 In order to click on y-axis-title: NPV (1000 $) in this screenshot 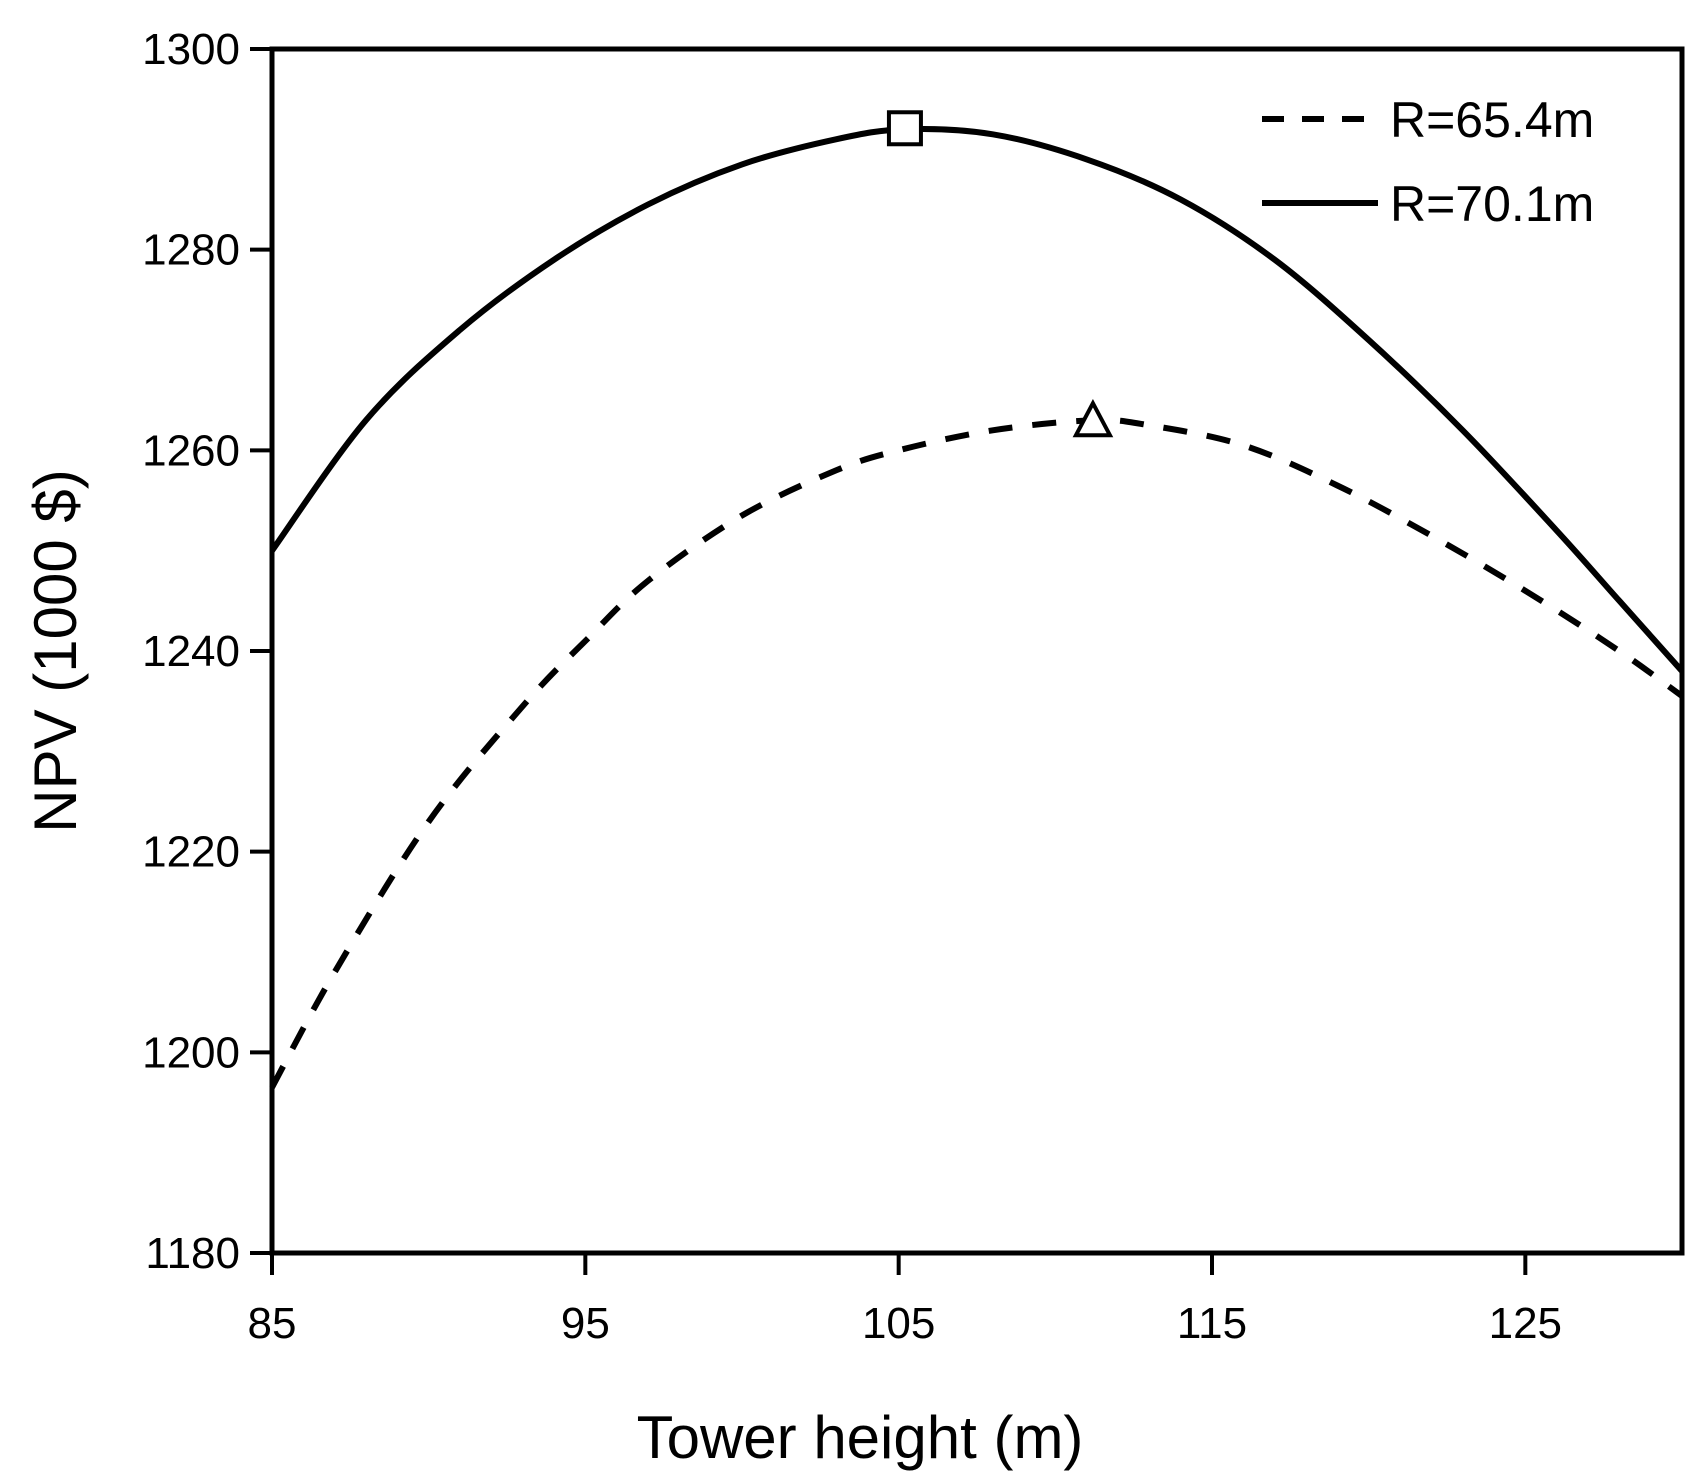, I will do `click(55, 651)`.